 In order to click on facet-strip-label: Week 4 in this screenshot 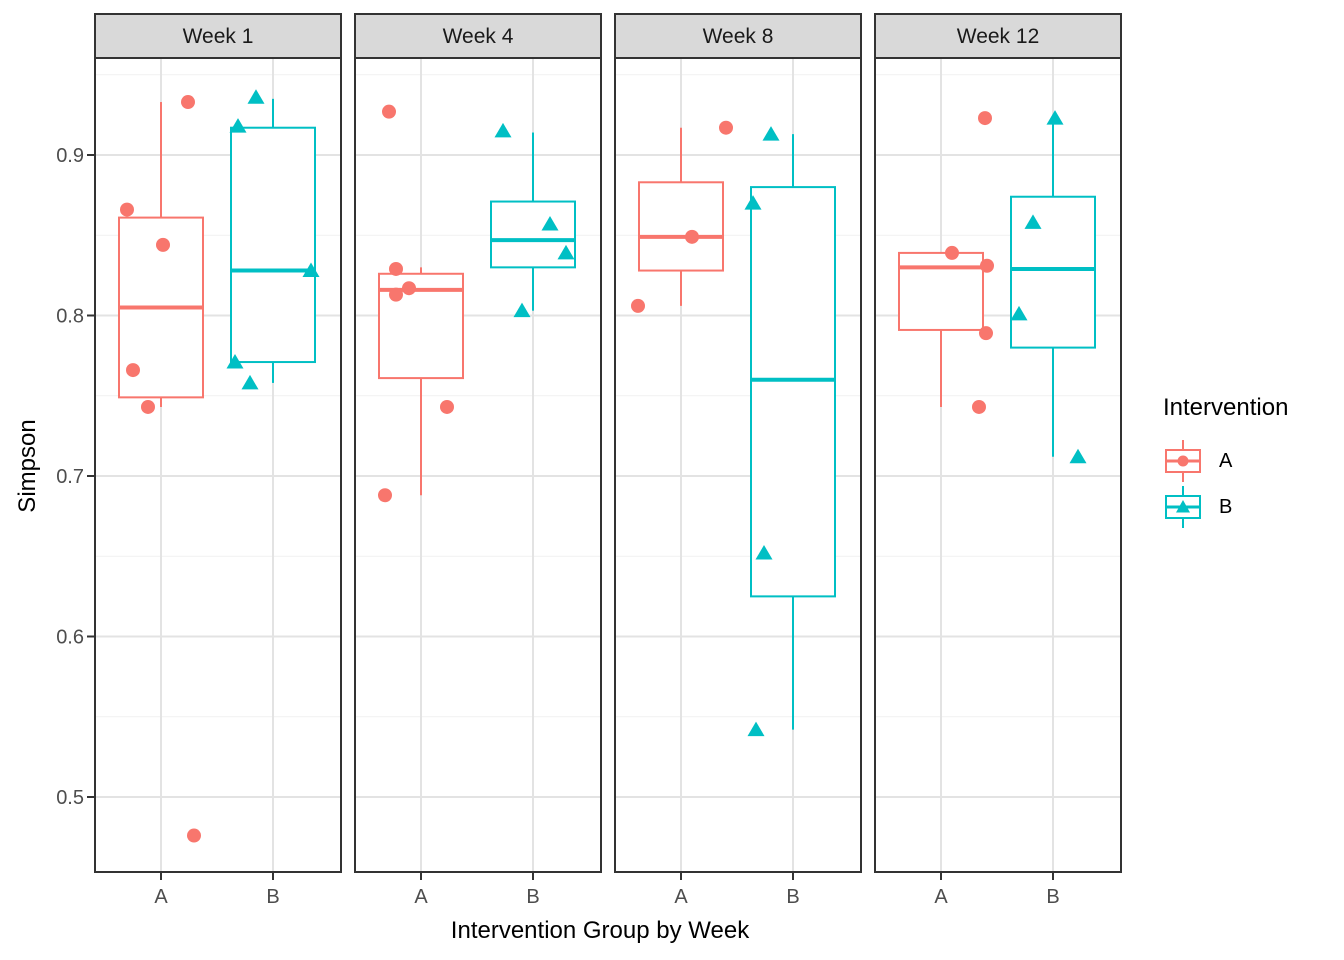, I will do `click(478, 36)`.